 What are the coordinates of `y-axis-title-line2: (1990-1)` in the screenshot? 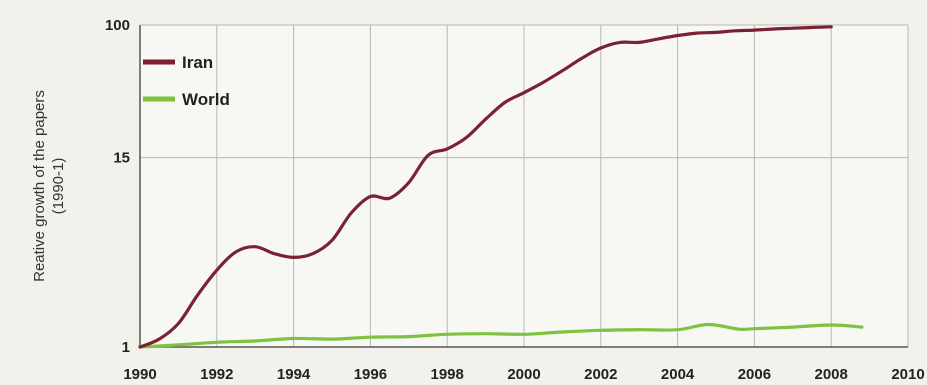 It's located at (58, 186).